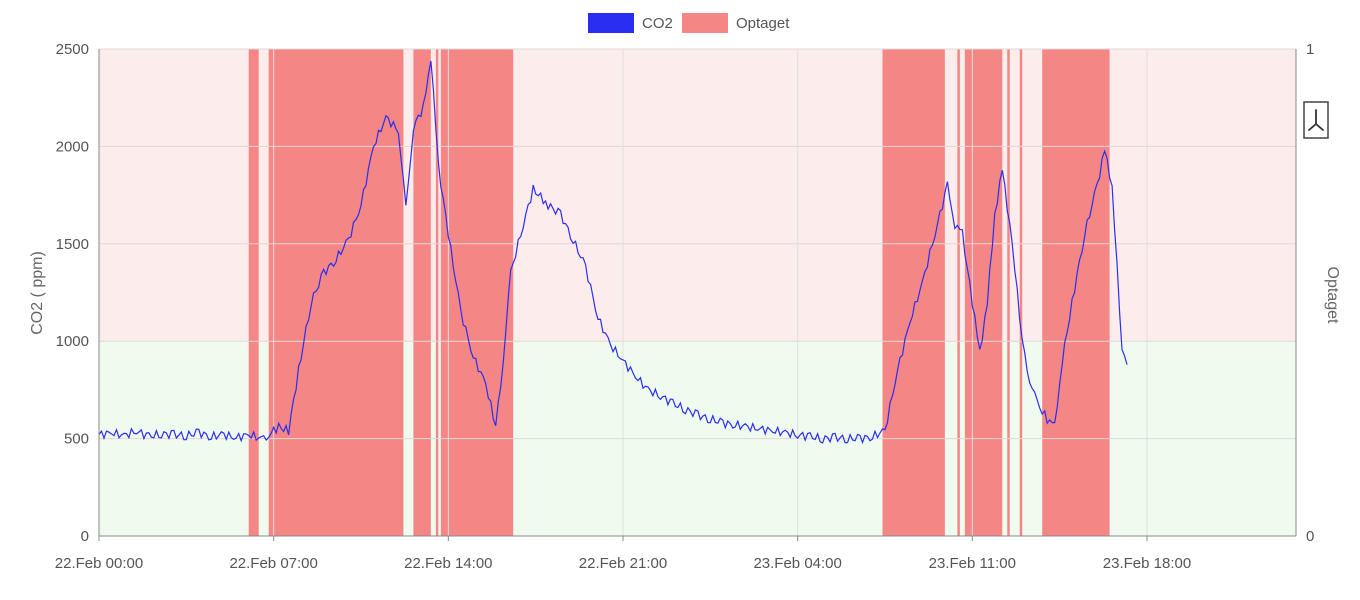 This screenshot has width=1360, height=600. I want to click on y-axis-title-left: CO2 ( ppm), so click(37, 293).